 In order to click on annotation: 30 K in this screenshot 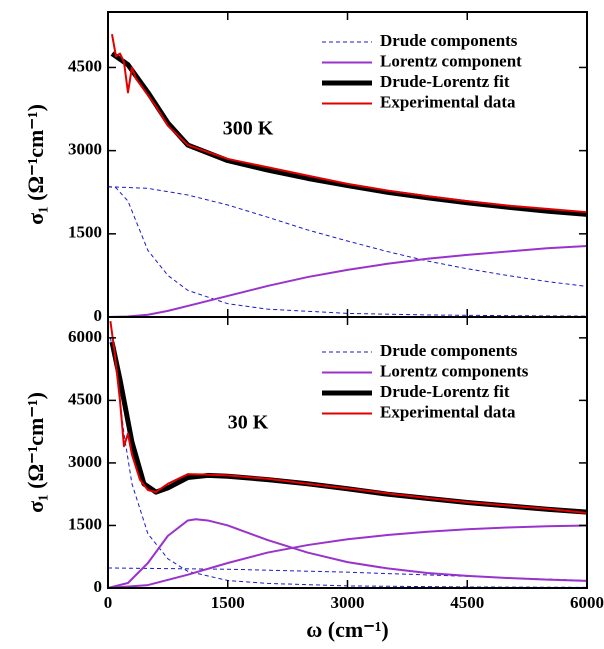, I will do `click(248, 423)`.